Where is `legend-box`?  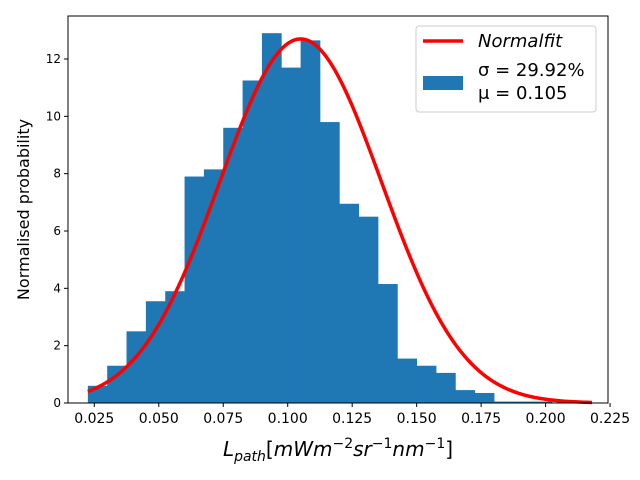 legend-box is located at coordinates (506, 69).